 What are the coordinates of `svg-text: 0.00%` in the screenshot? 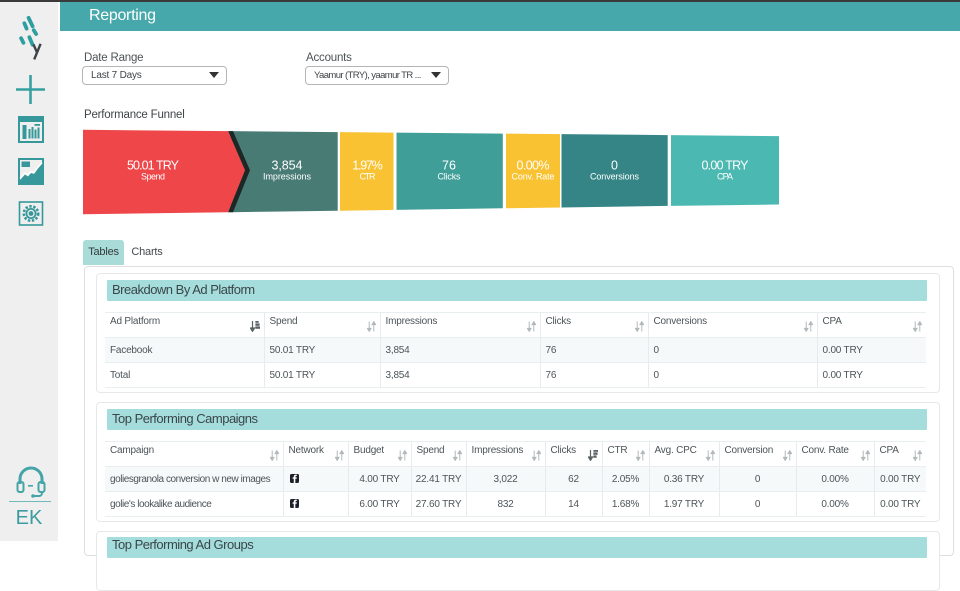 It's located at (533, 165).